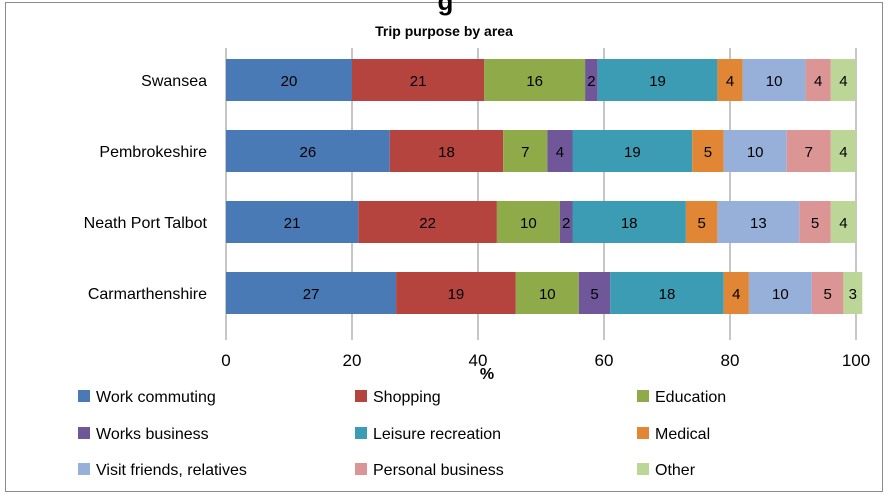 The height and width of the screenshot is (497, 891). What do you see at coordinates (152, 434) in the screenshot?
I see `legend-label: Works business` at bounding box center [152, 434].